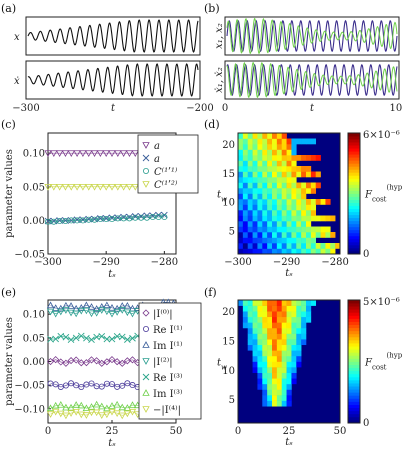 The image size is (402, 457). What do you see at coordinates (113, 108) in the screenshot?
I see `xlabel-a: t` at bounding box center [113, 108].